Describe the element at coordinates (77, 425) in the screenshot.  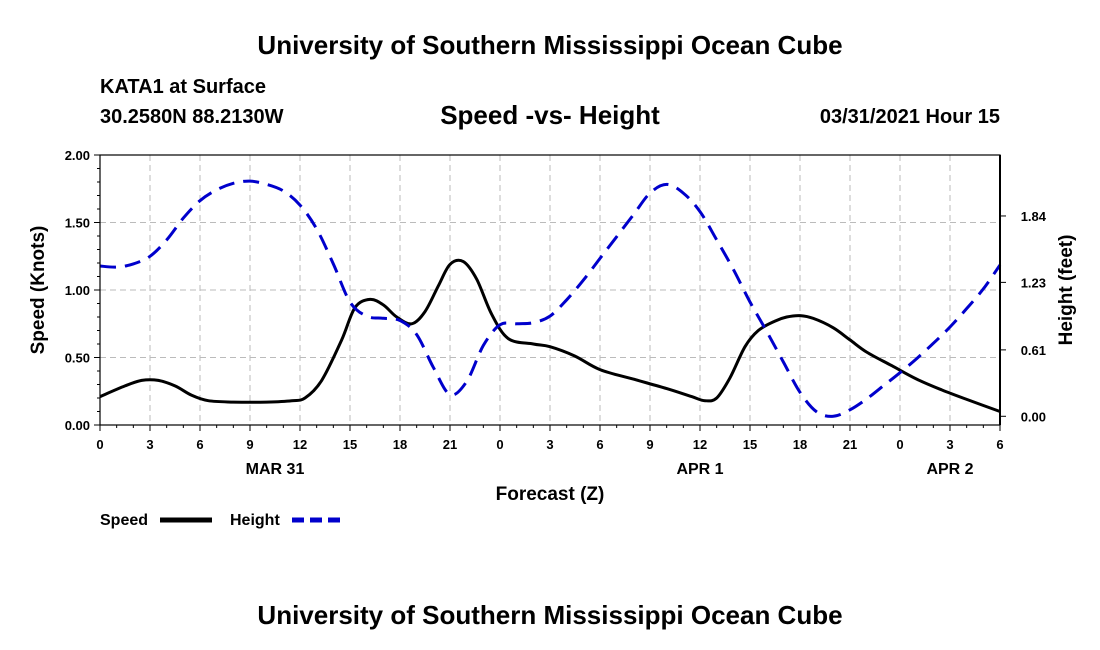
I see `y-left-tick-label: 0.00` at that location.